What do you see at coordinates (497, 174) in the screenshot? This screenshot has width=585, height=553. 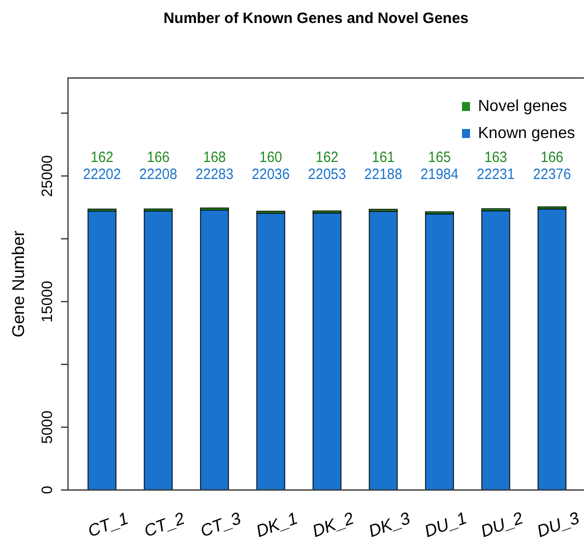 I see `data-label: 22231` at bounding box center [497, 174].